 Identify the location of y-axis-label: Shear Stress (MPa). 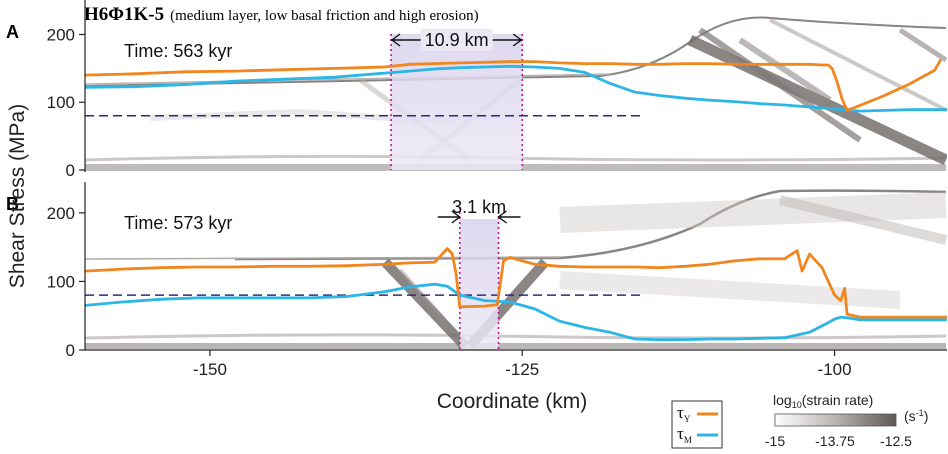
(17, 196).